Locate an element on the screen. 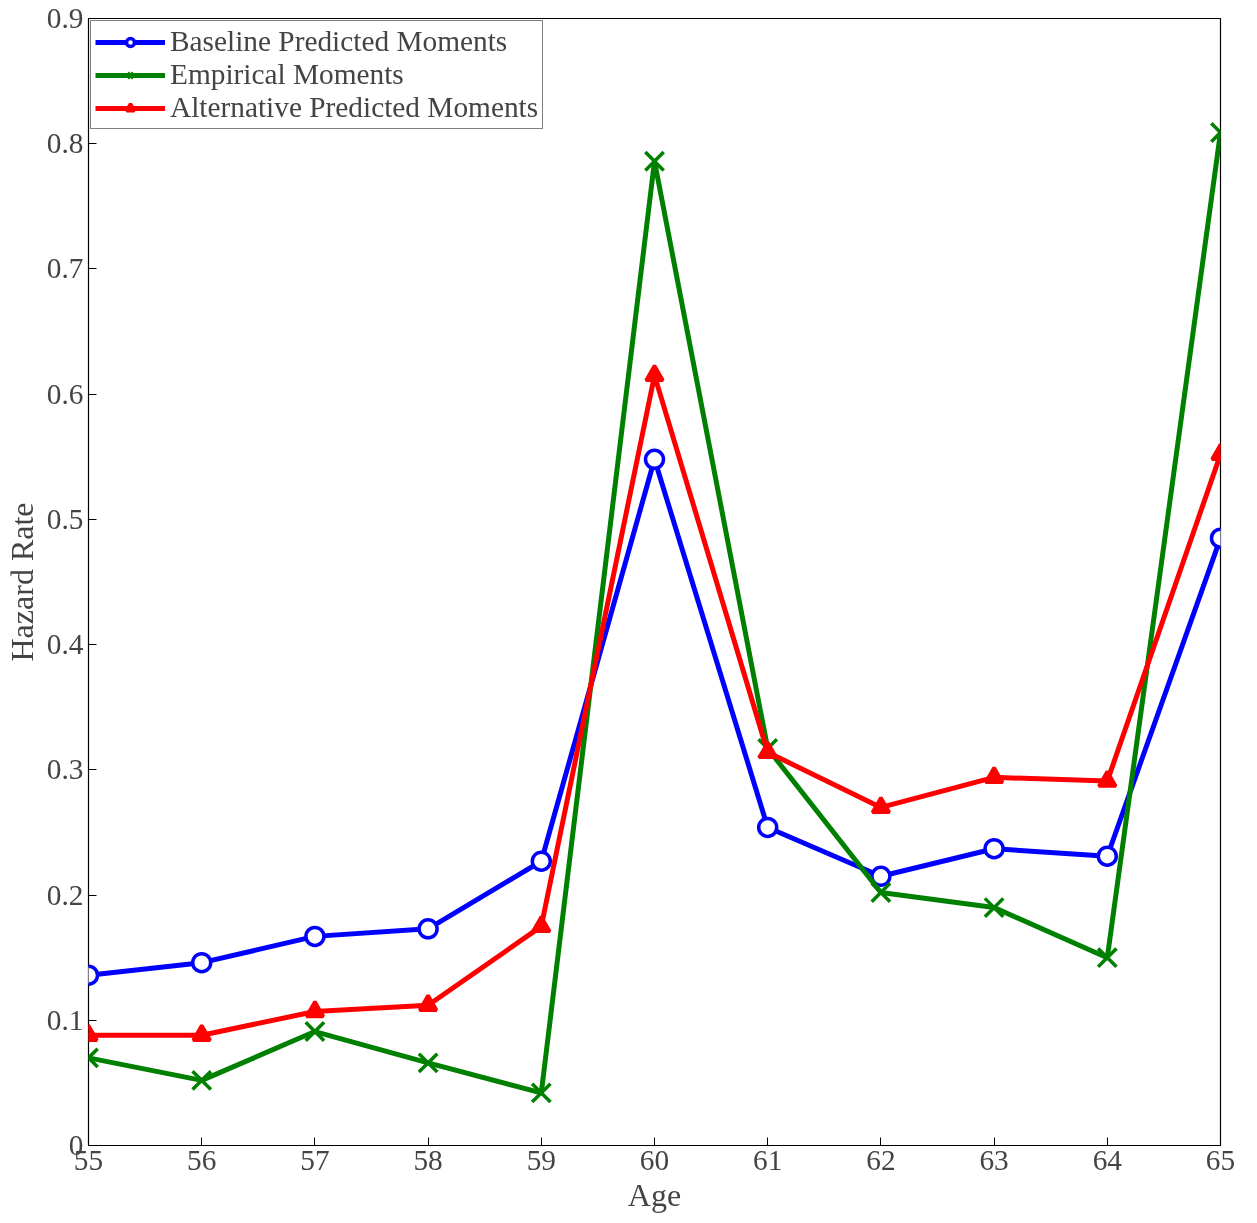 The width and height of the screenshot is (1257, 1223). y-axis-title: Hazard Rate is located at coordinates (21, 582).